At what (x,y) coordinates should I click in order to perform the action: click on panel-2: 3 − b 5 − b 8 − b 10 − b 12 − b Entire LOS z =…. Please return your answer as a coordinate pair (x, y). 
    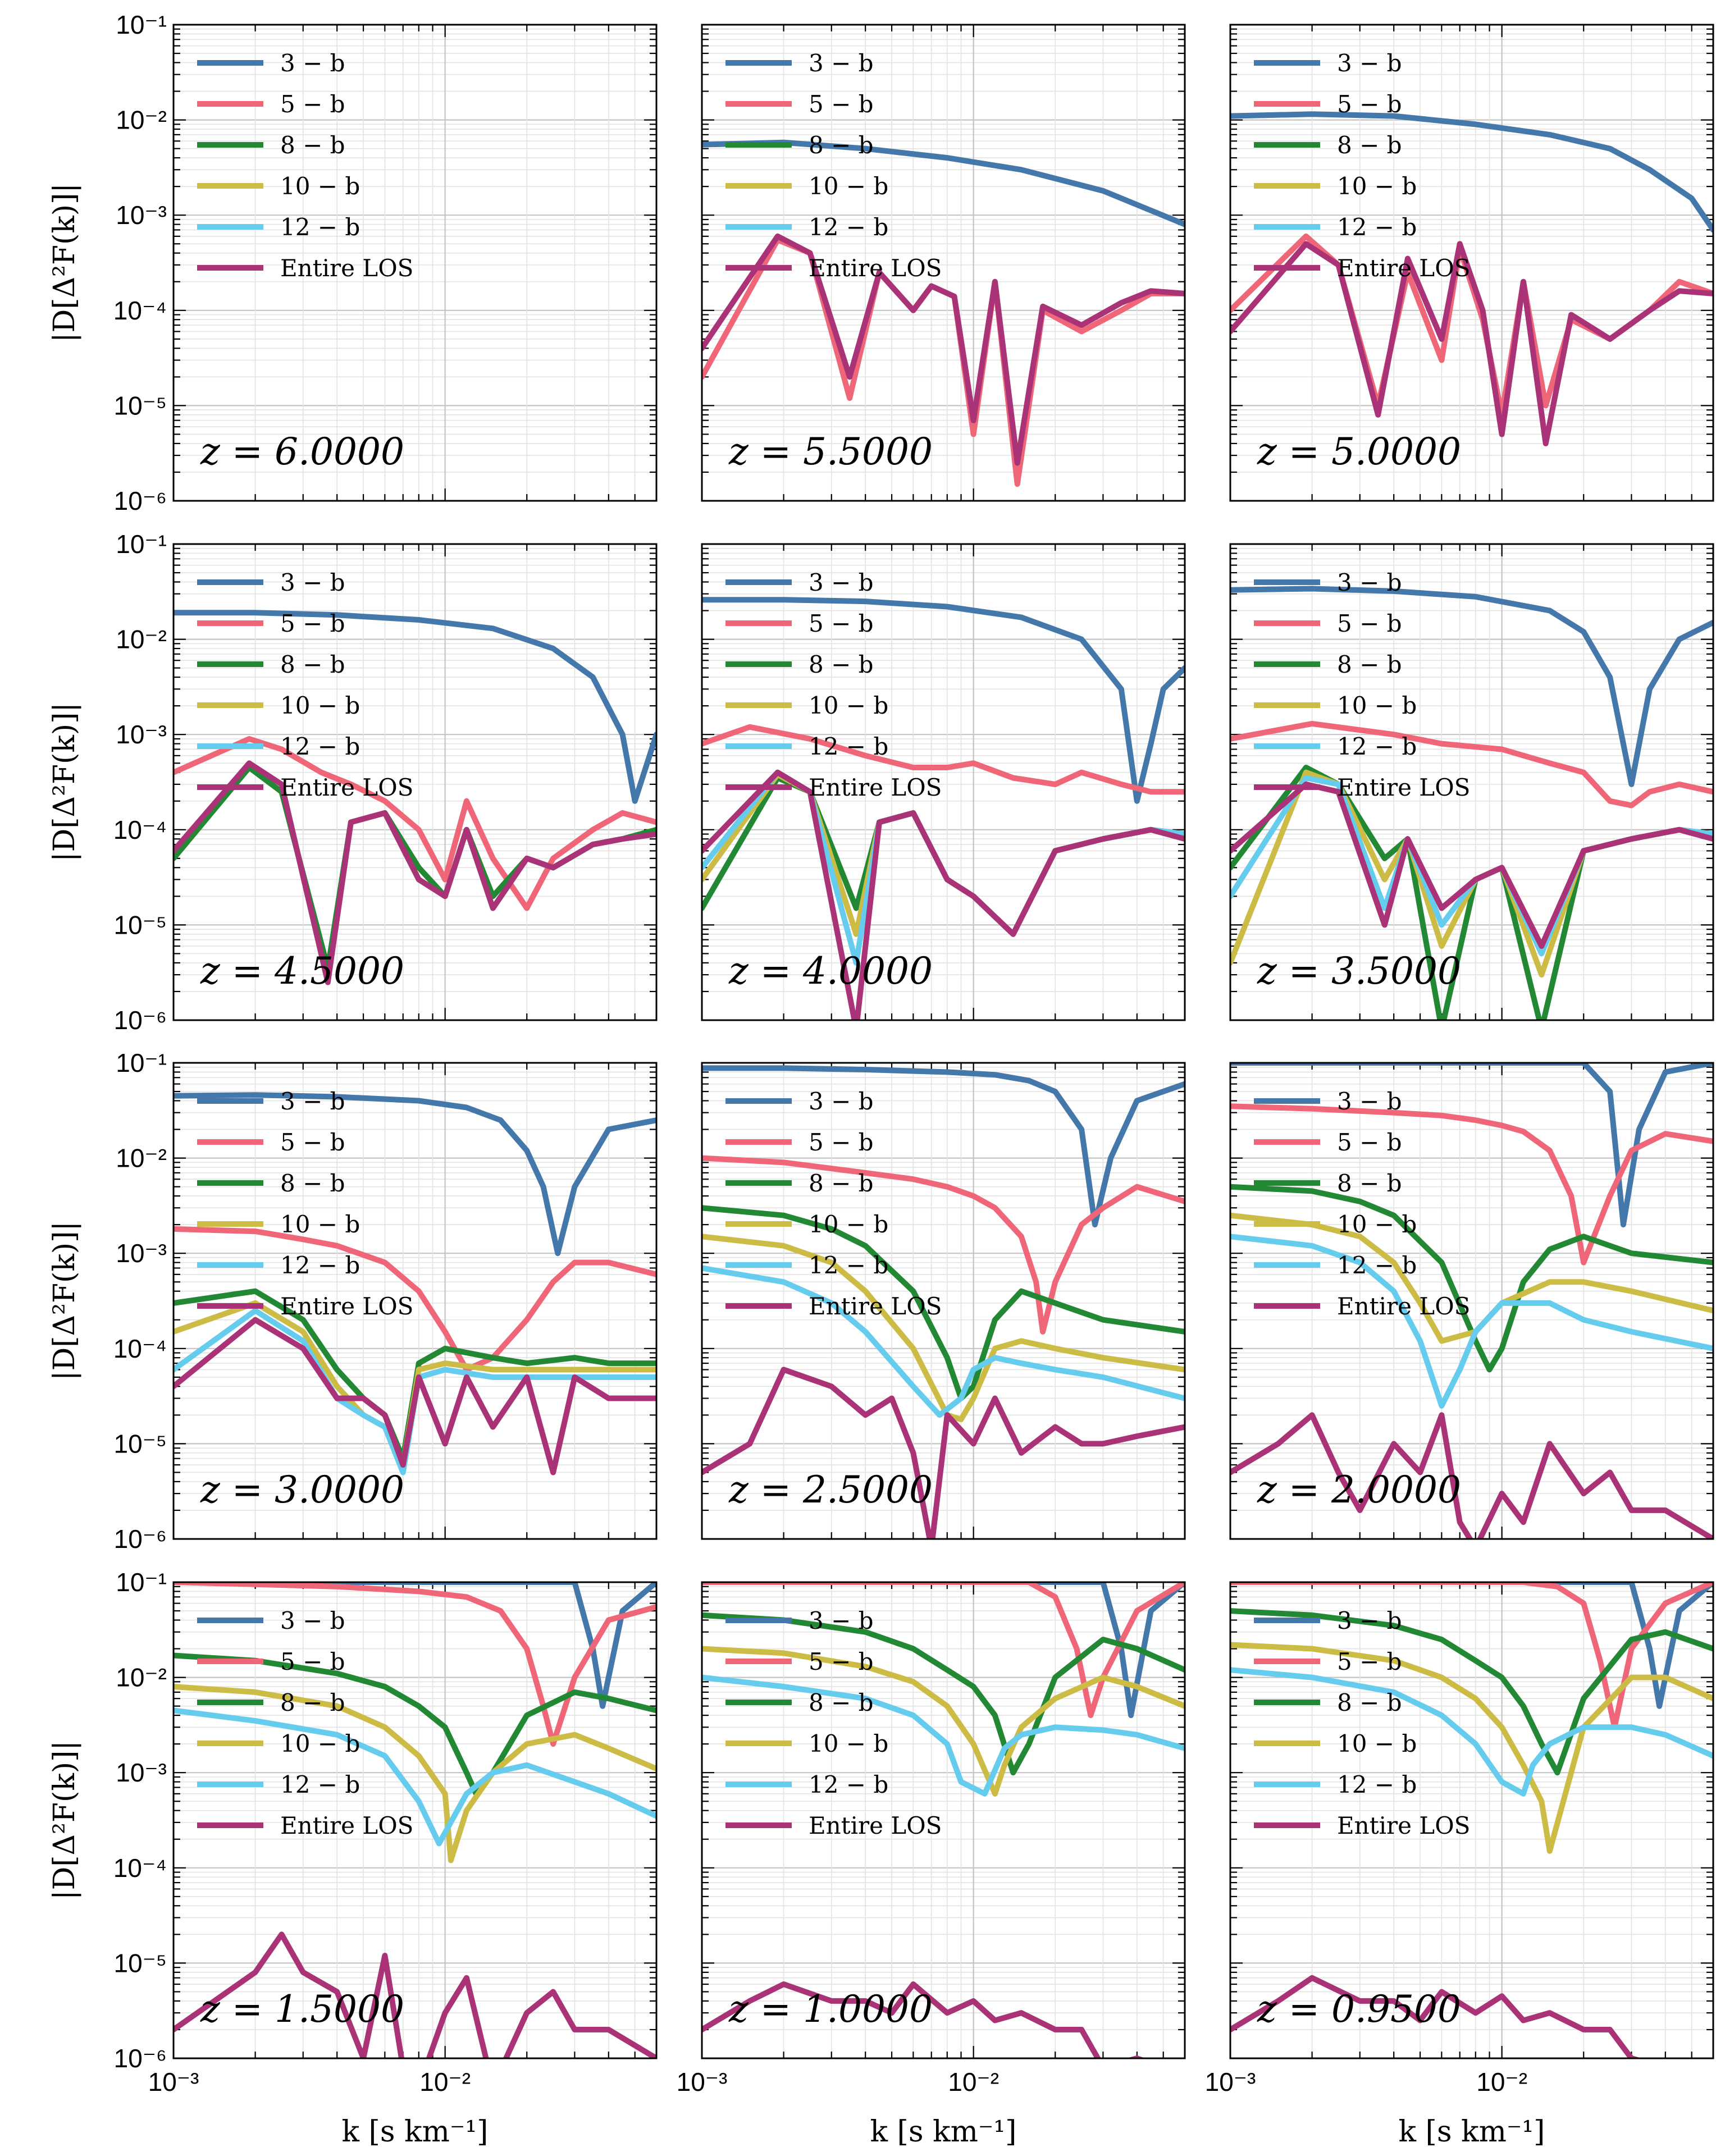
    Looking at the image, I should click on (944, 263).